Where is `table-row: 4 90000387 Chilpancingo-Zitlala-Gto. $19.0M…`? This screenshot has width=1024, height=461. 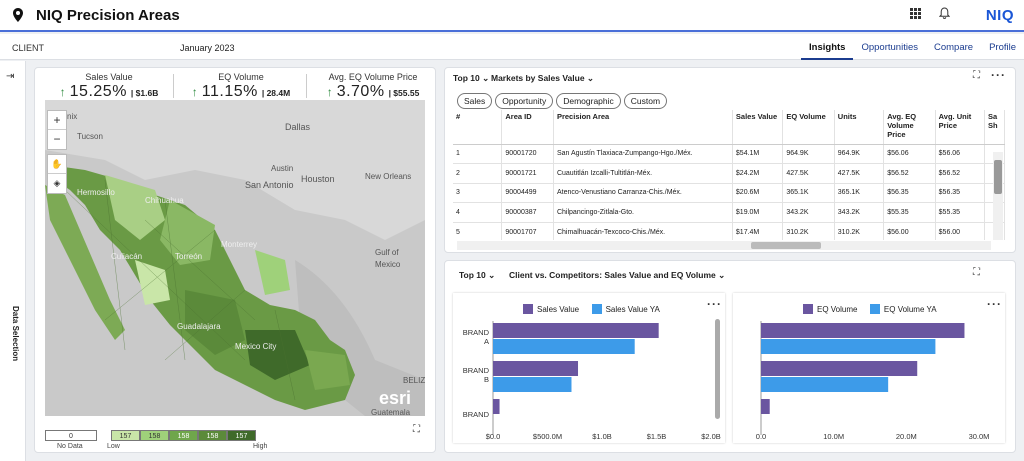
table-row: 4 90000387 Chilpancingo-Zitlala-Gto. $19.0M… is located at coordinates (729, 212).